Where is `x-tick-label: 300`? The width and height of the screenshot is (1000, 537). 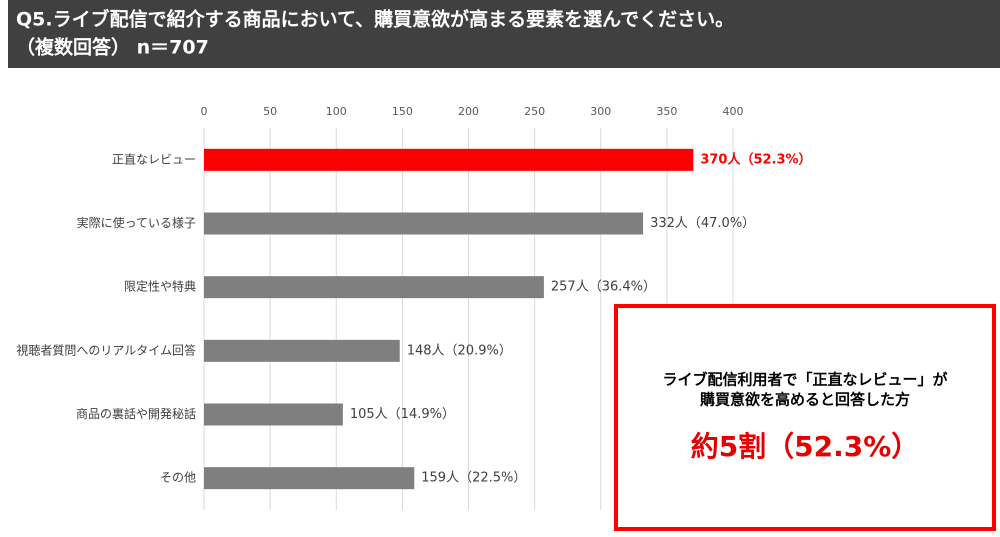
x-tick-label: 300 is located at coordinates (600, 111).